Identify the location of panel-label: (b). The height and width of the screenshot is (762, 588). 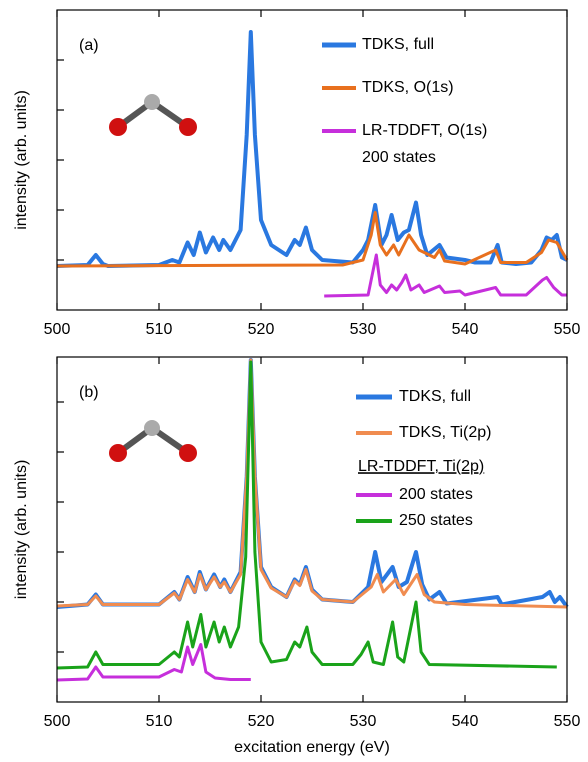
(89, 392).